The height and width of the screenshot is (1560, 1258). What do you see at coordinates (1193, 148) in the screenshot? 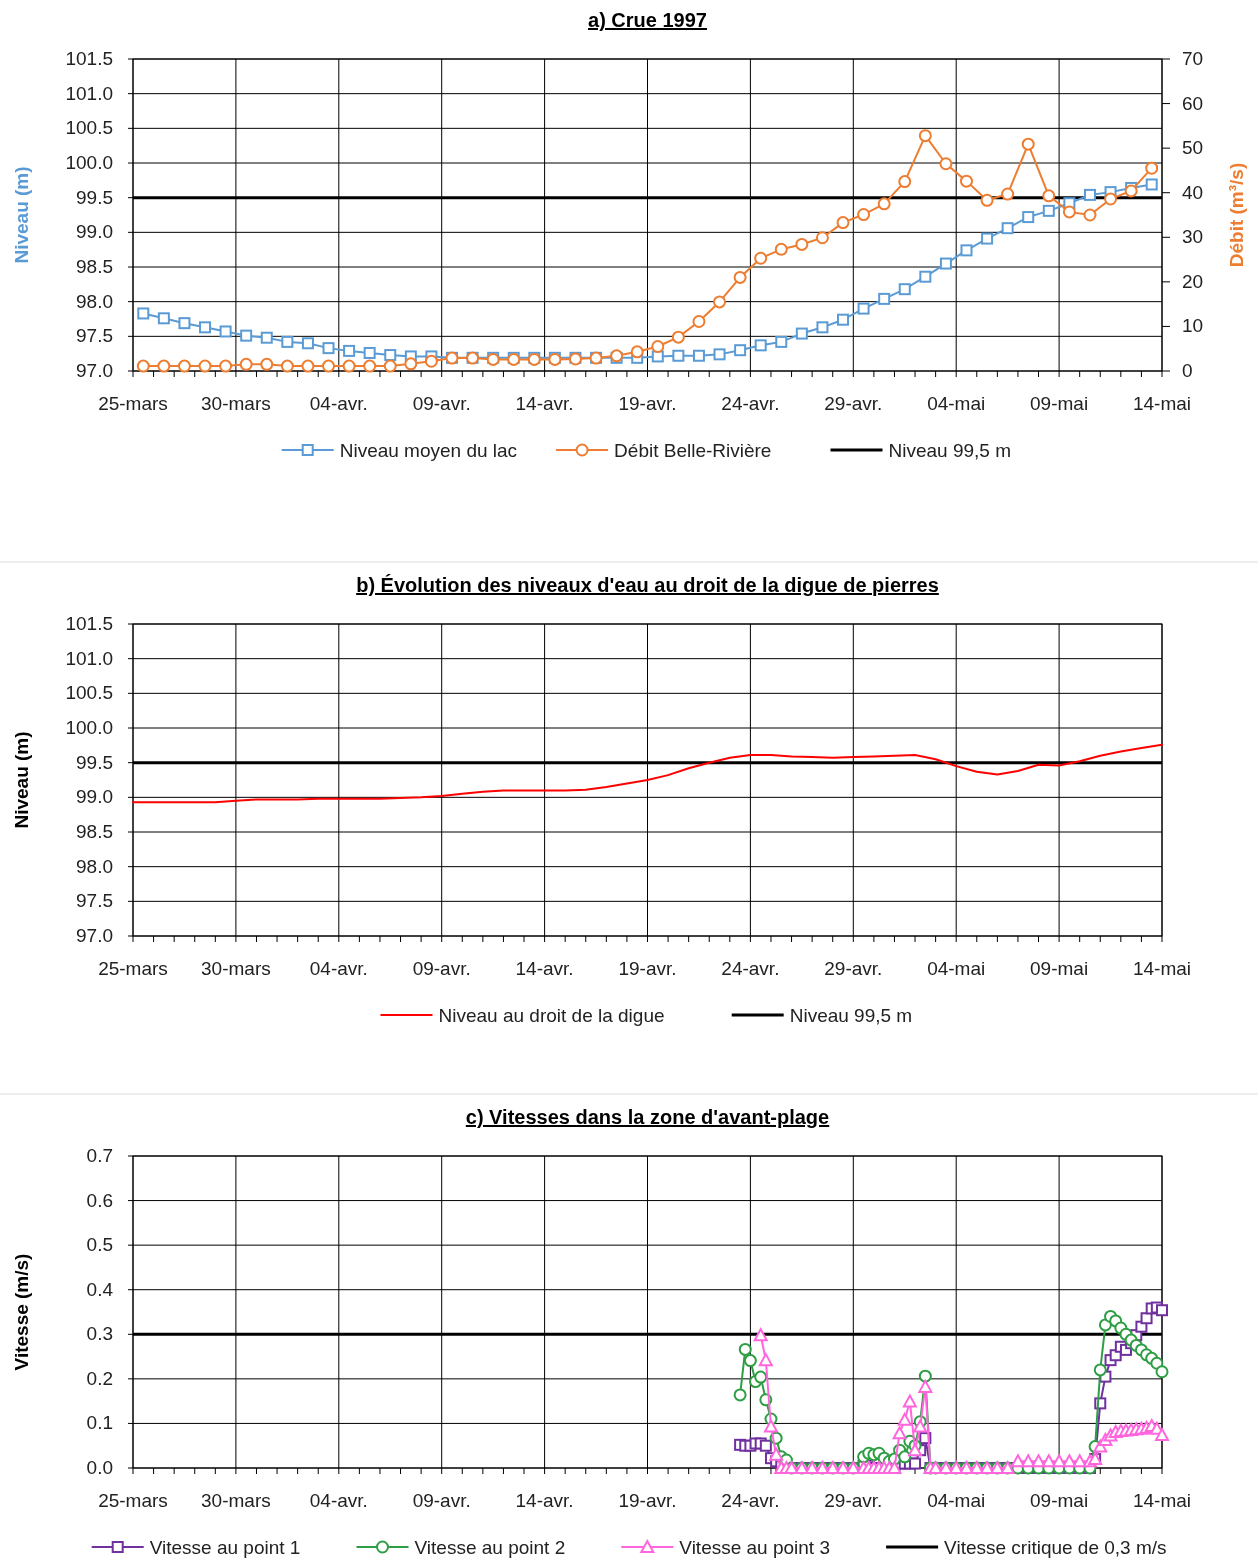
I see `y2-tick-label: 50` at bounding box center [1193, 148].